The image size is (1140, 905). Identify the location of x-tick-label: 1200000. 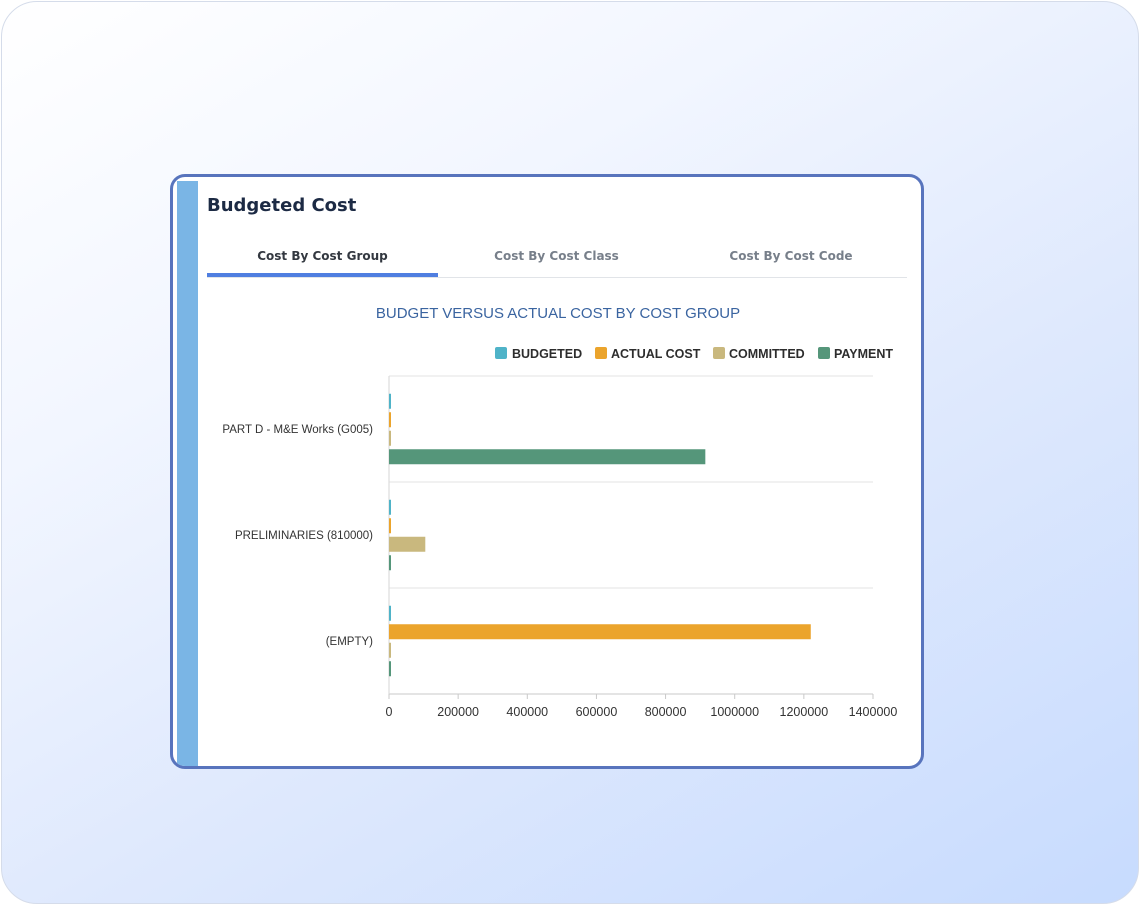
(804, 712).